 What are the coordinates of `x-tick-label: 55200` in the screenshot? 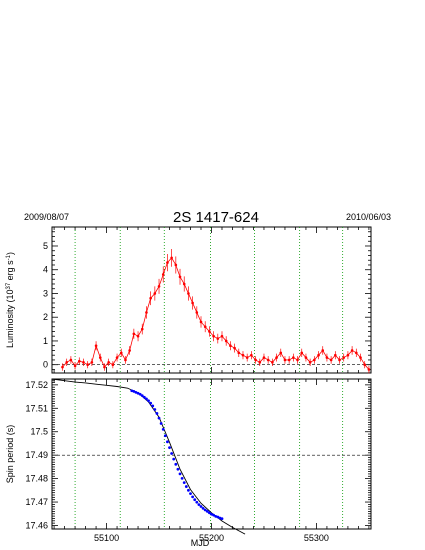 It's located at (211, 538).